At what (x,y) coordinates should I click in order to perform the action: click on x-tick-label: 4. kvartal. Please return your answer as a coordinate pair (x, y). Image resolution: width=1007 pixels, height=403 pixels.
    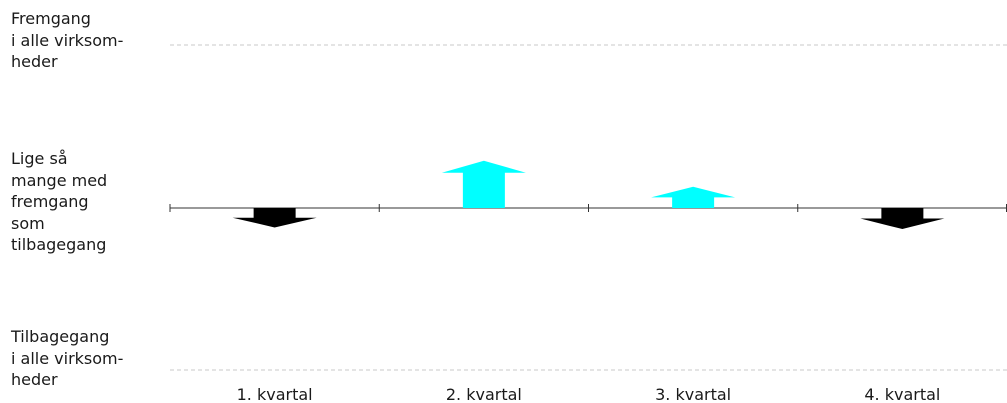
    Looking at the image, I should click on (902, 394).